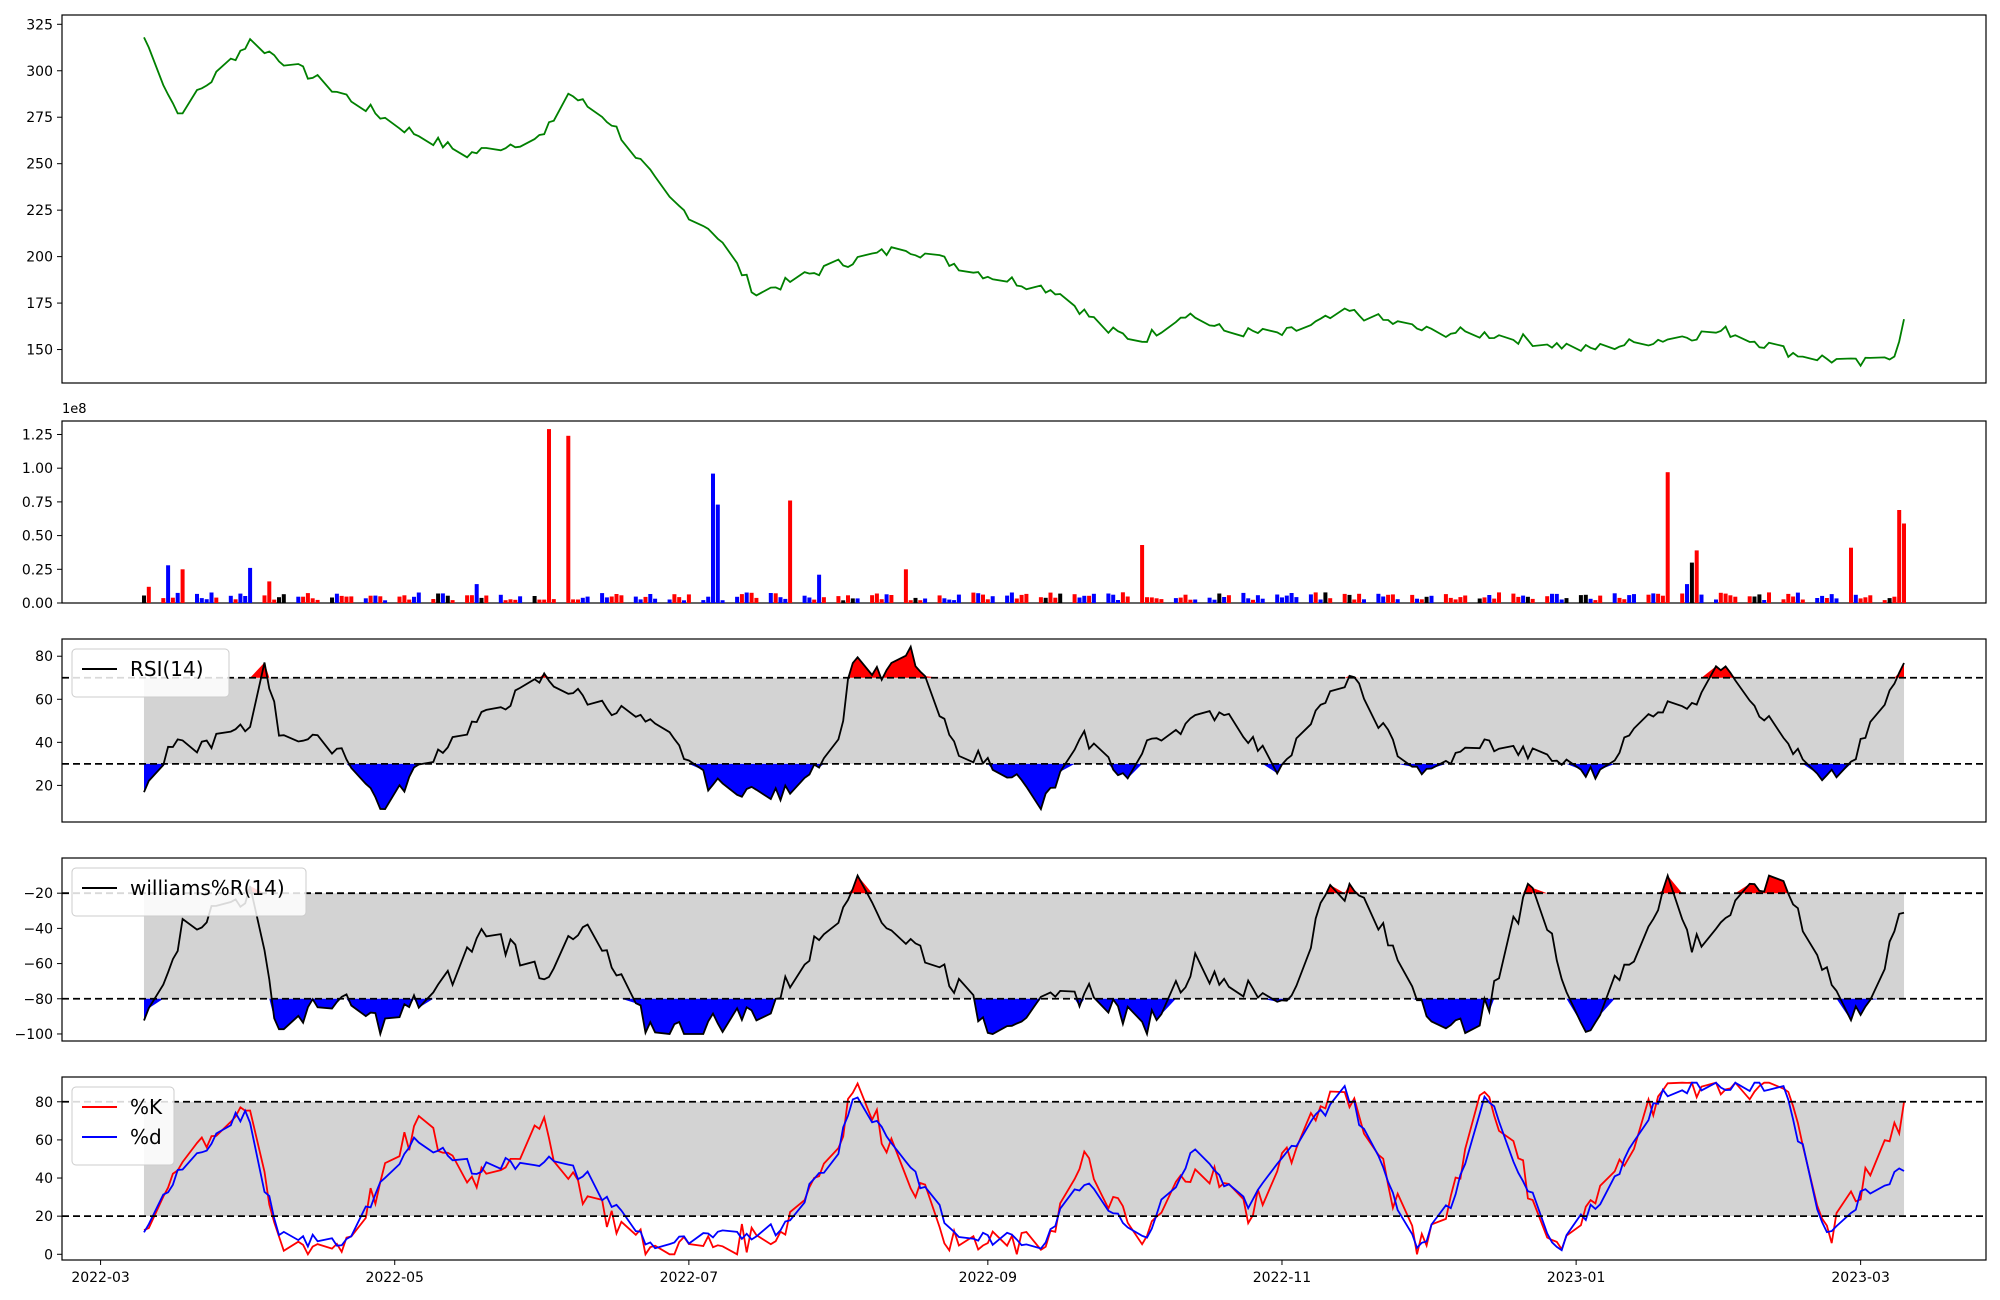 The width and height of the screenshot is (2000, 1300). What do you see at coordinates (39, 351) in the screenshot?
I see `price-ytick-label: 150` at bounding box center [39, 351].